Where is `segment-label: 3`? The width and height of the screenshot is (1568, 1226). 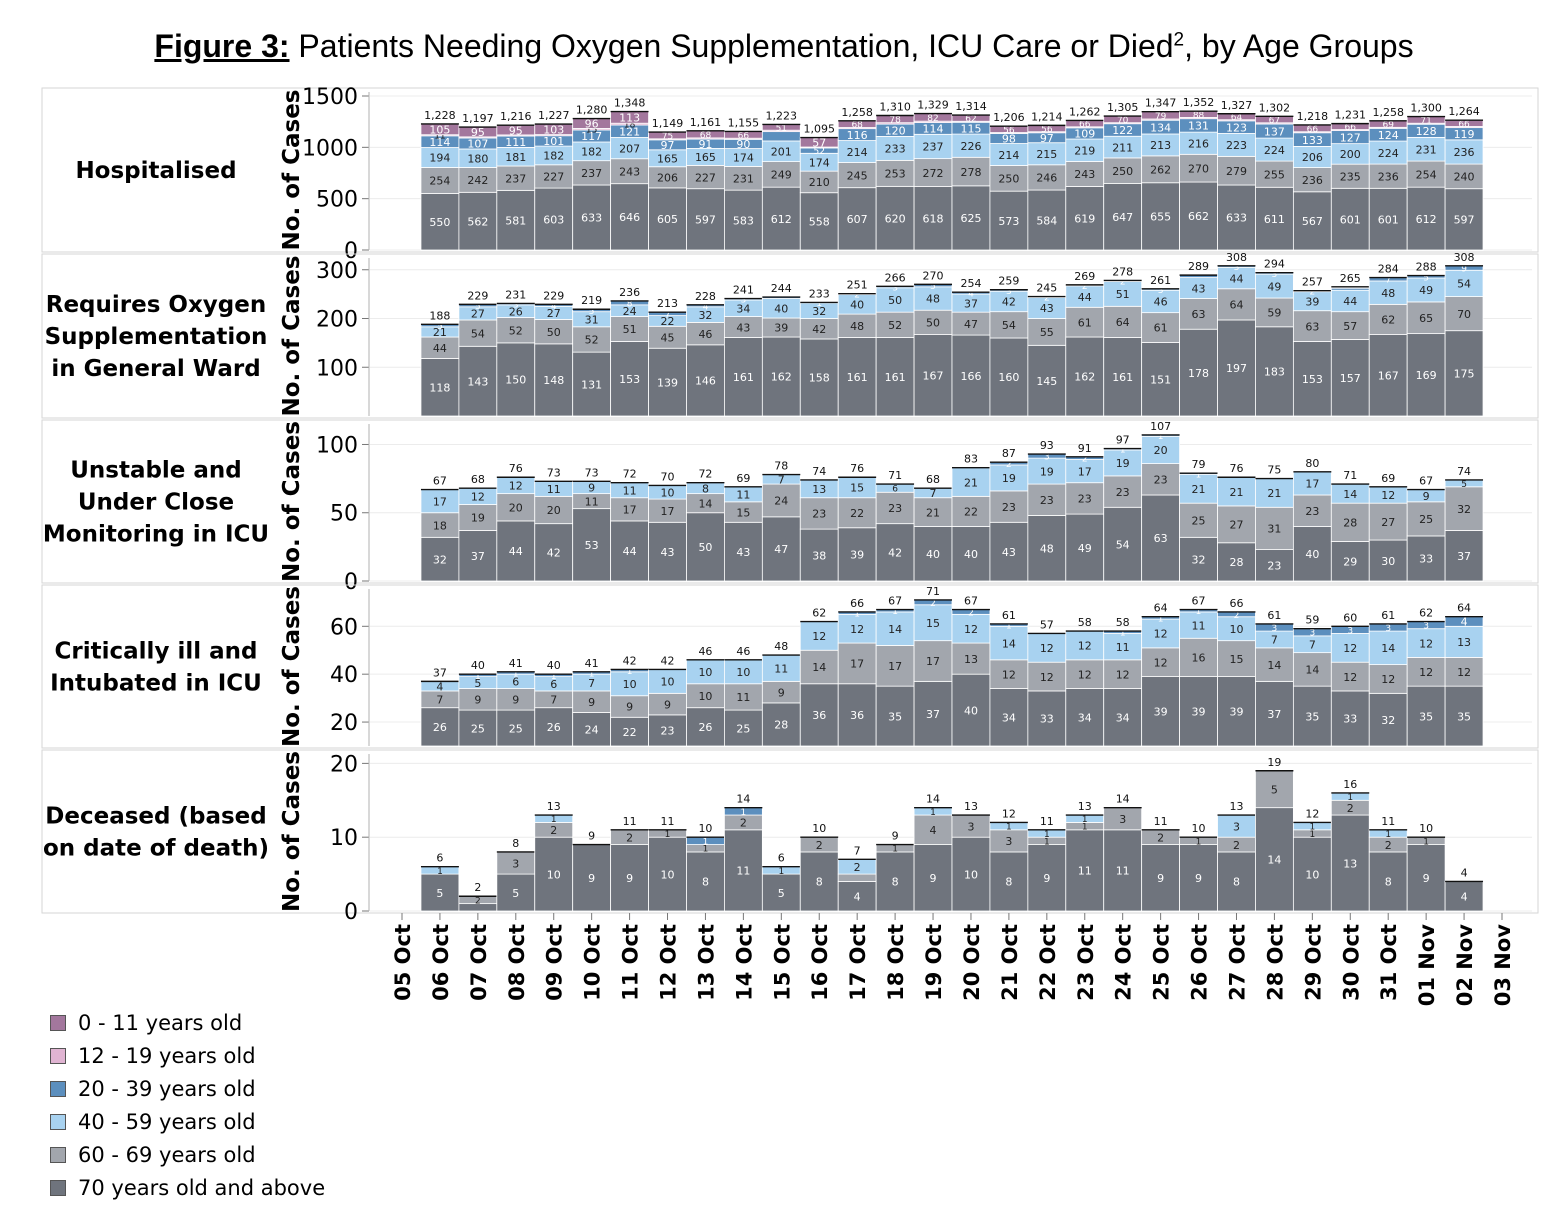
segment-label: 3 is located at coordinates (1426, 627).